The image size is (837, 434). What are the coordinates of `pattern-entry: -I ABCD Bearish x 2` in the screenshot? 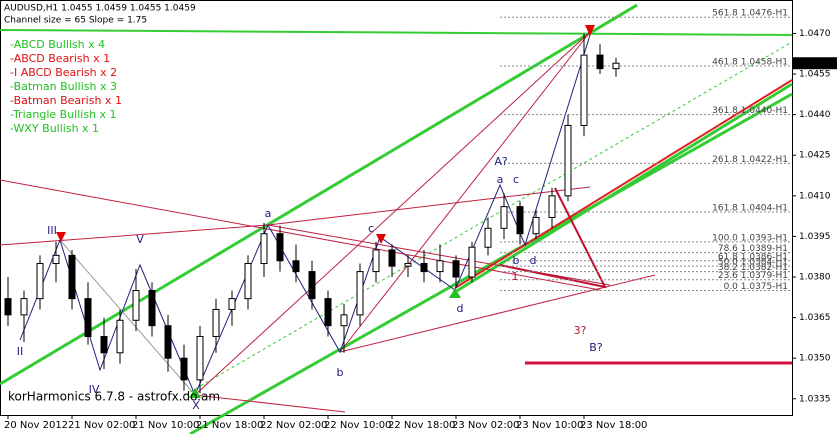 It's located at (63, 72).